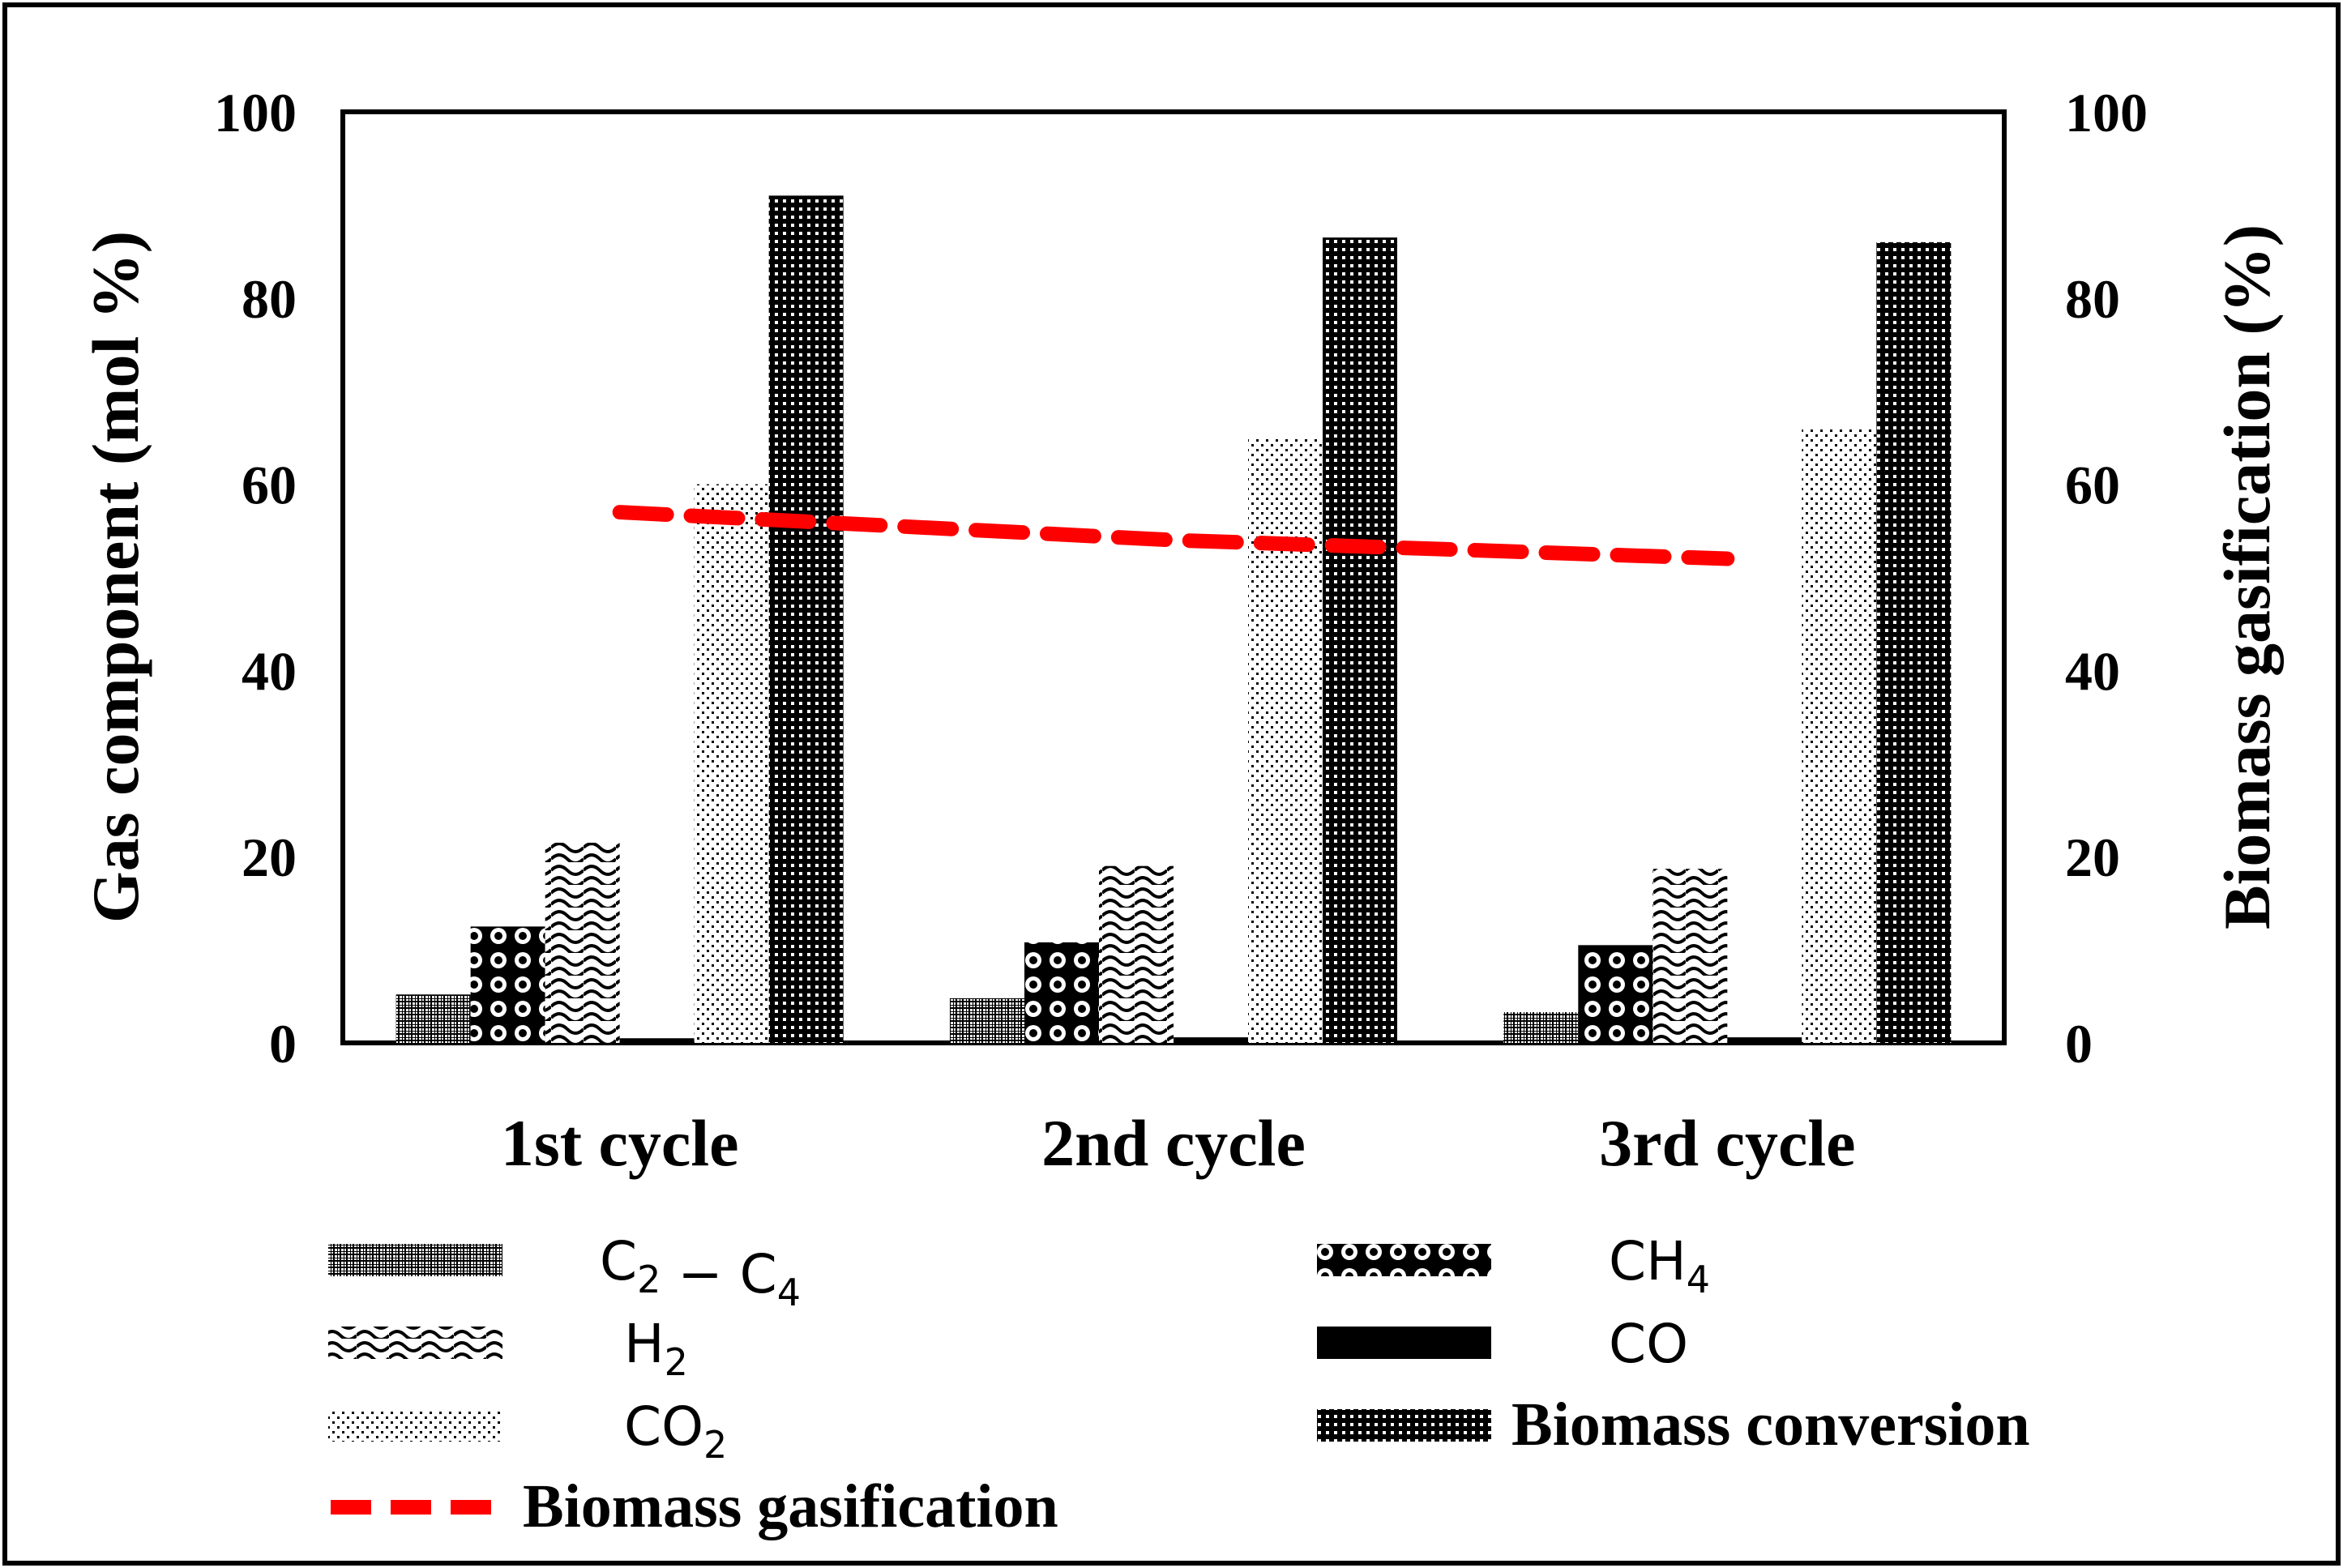 The image size is (2343, 1568). Describe the element at coordinates (1727, 1143) in the screenshot. I see `category-label: 3rd cycle` at that location.